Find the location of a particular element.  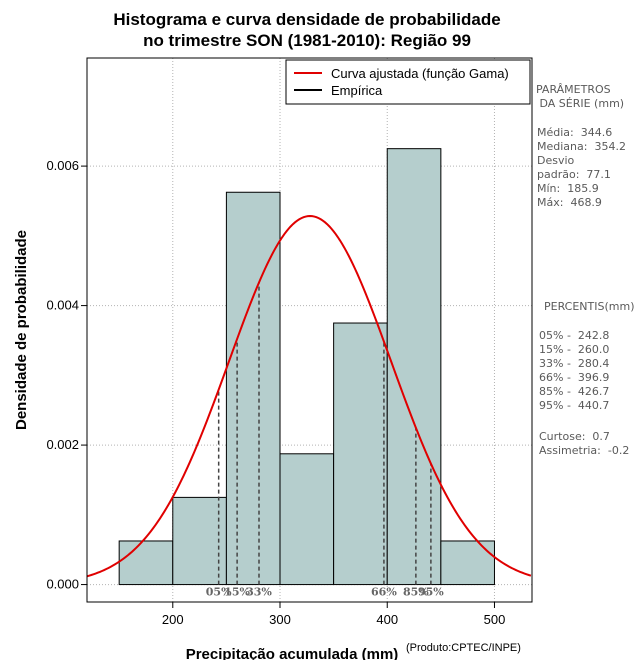

percentile-label-95%: 95% is located at coordinates (431, 592).